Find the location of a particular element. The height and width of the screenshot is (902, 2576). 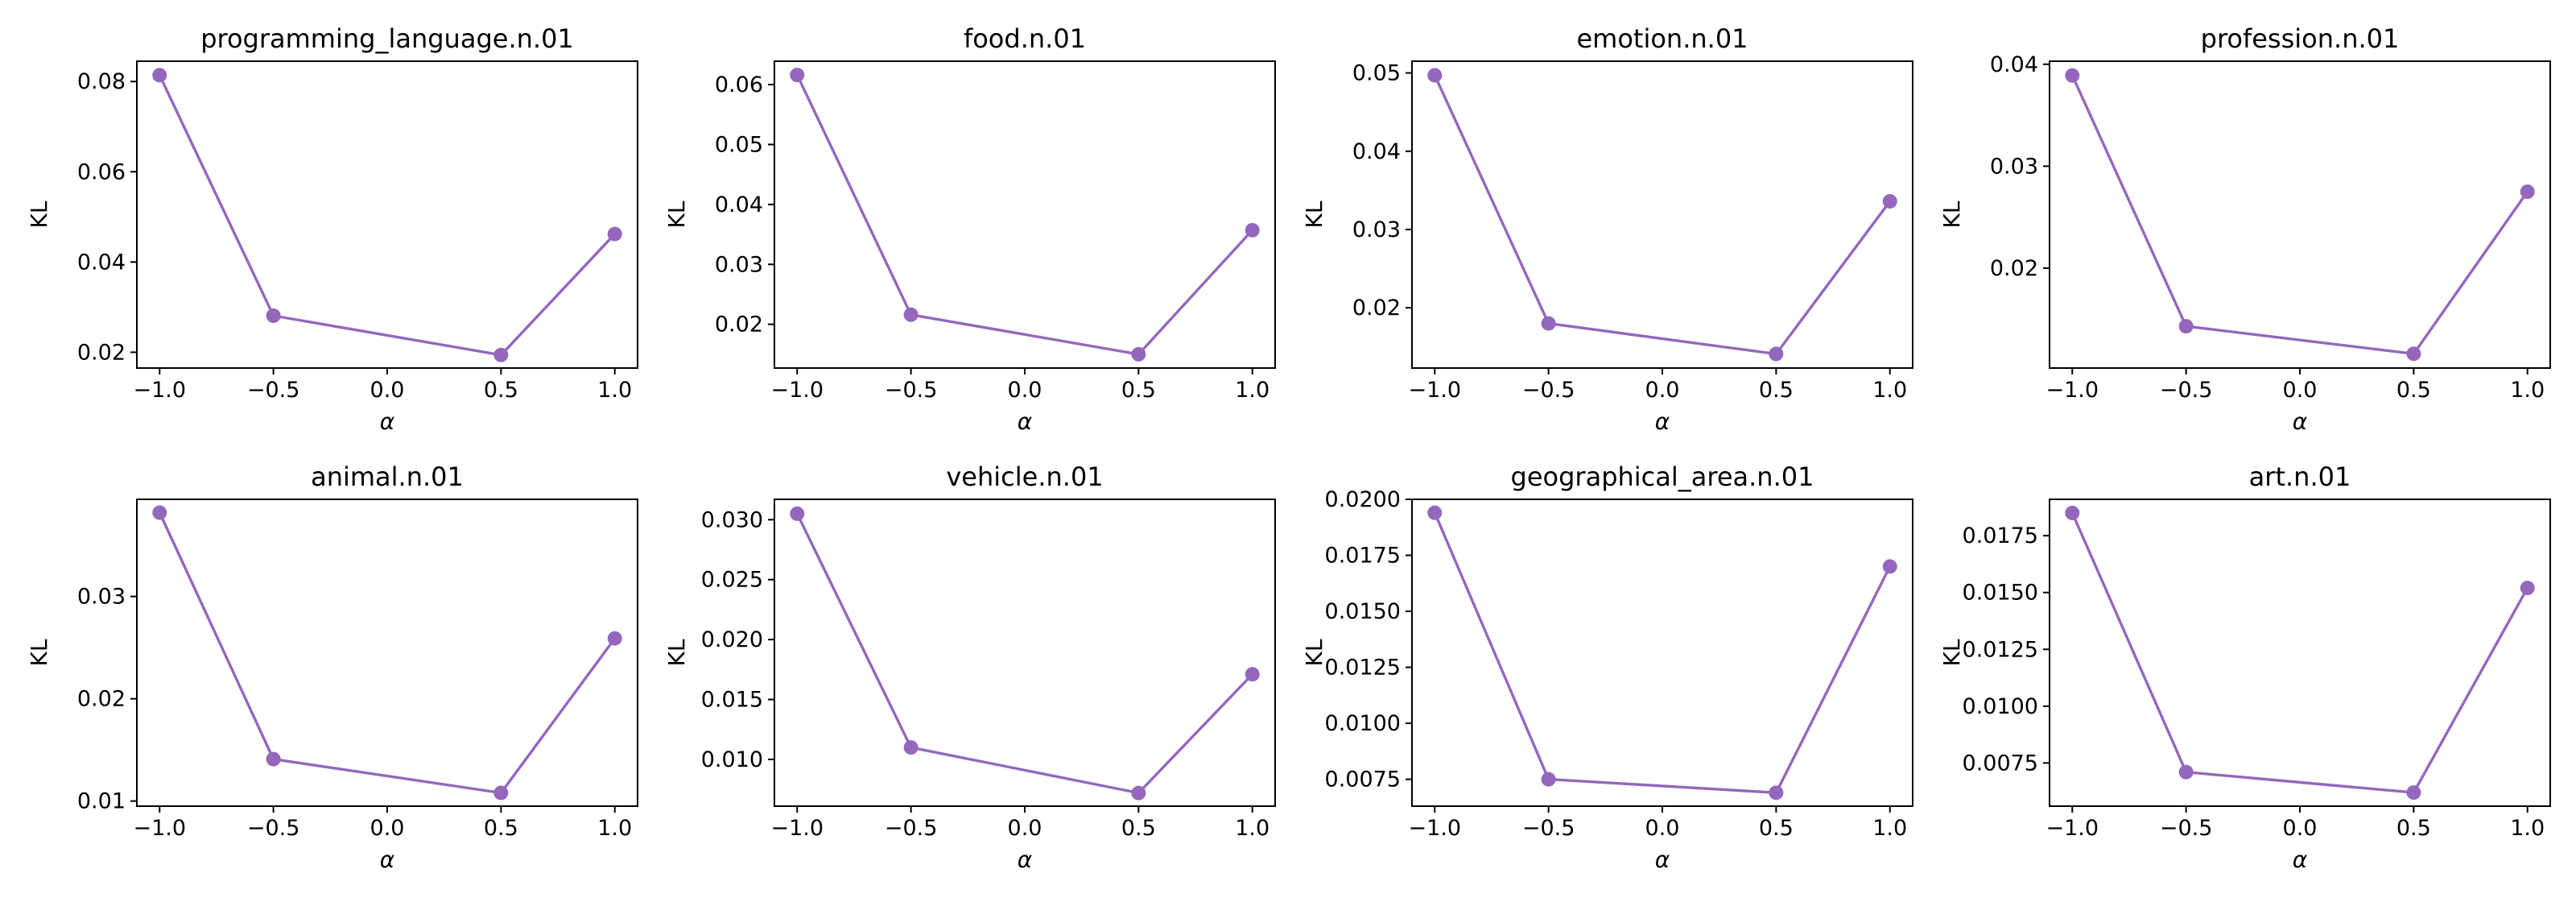

y-tick-label: 0.025 is located at coordinates (732, 580).